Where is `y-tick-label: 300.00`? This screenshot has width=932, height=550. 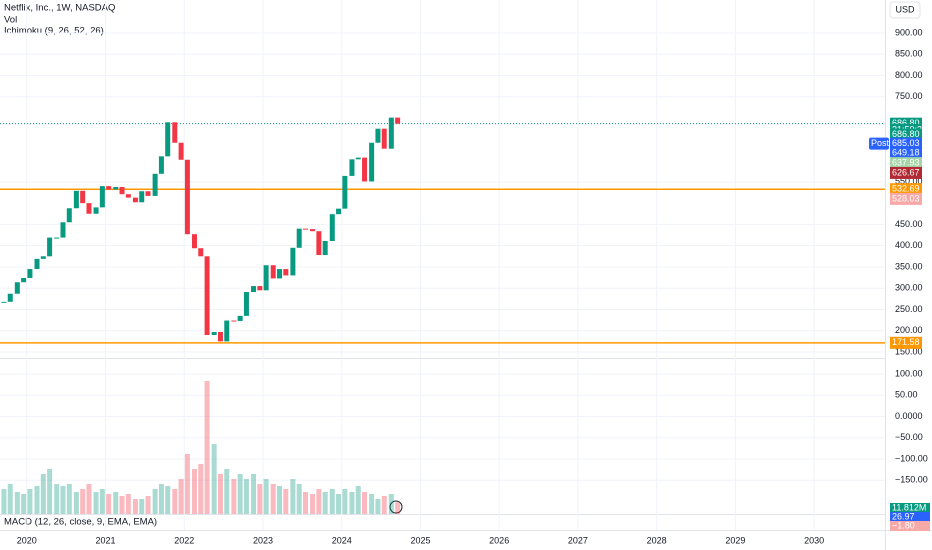 y-tick-label: 300.00 is located at coordinates (909, 288).